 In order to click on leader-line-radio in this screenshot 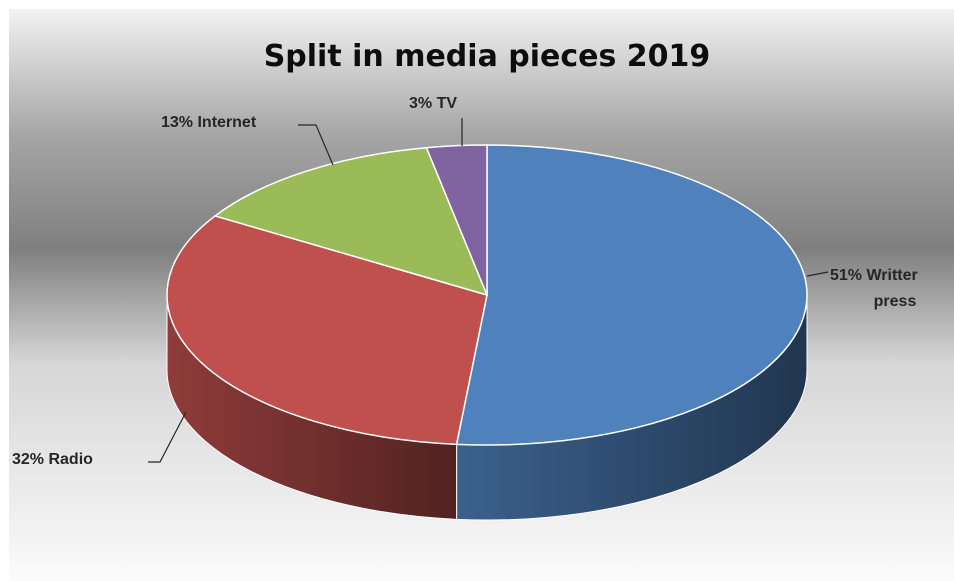, I will do `click(167, 437)`.